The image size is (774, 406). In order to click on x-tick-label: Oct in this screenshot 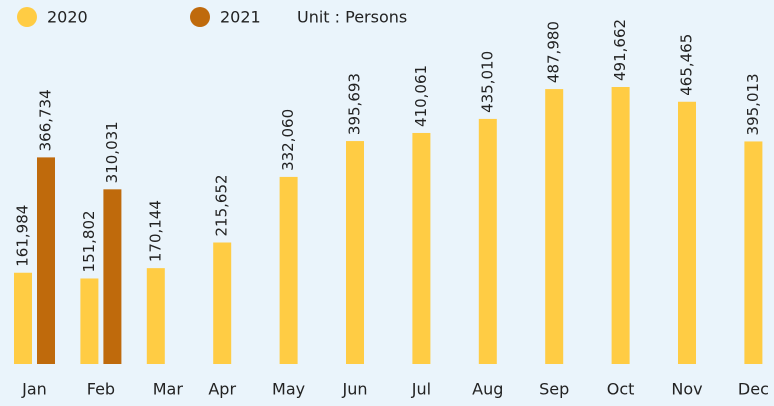, I will do `click(621, 389)`.